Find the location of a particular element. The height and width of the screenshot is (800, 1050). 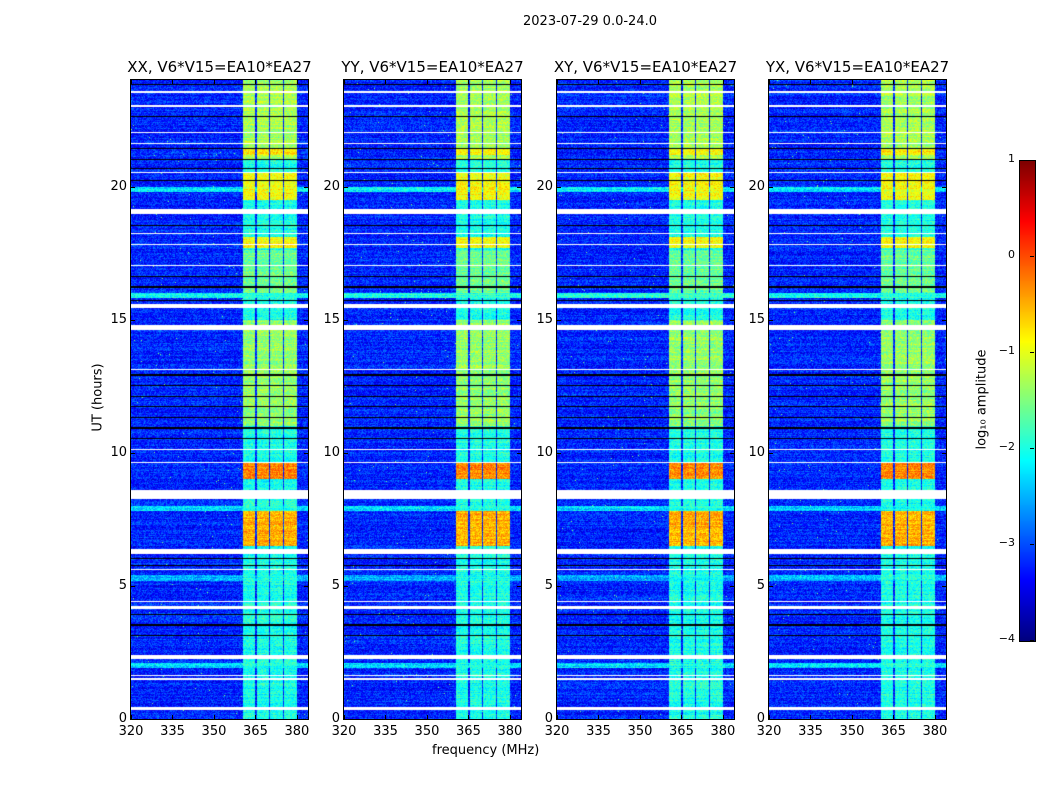

colorbar-tick-label: 0 is located at coordinates (1011, 254).